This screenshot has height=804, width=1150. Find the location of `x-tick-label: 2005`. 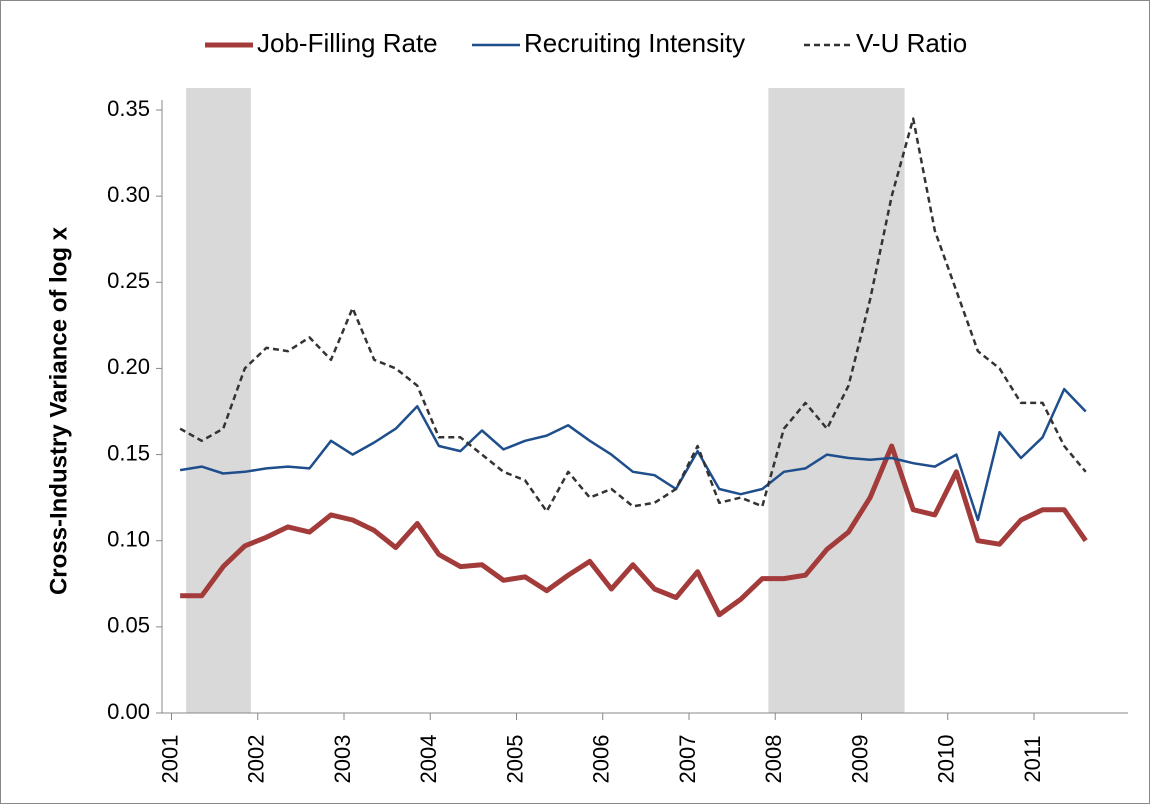

x-tick-label: 2005 is located at coordinates (514, 759).